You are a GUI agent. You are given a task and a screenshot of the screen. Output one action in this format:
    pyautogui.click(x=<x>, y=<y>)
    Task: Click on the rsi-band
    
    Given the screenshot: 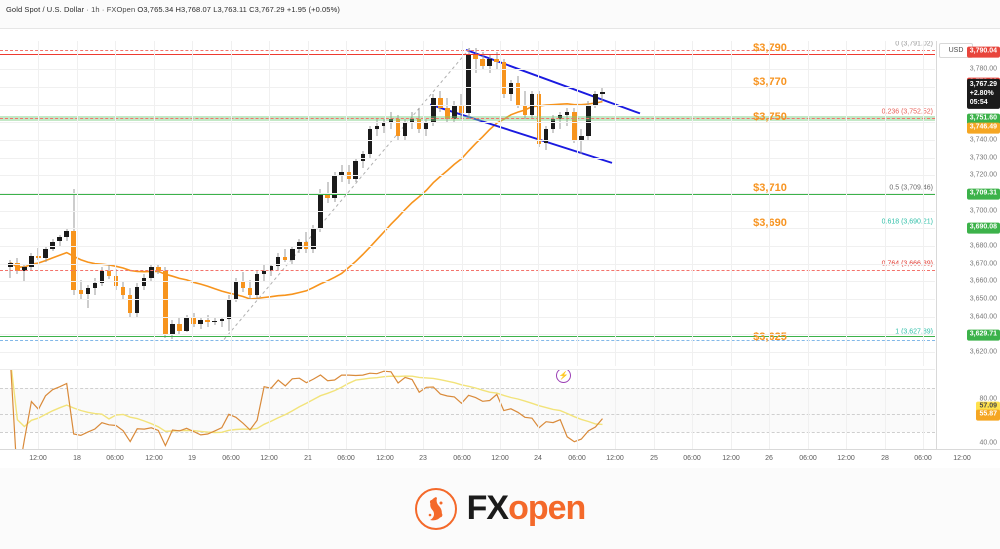 What is the action you would take?
    pyautogui.click(x=467, y=410)
    